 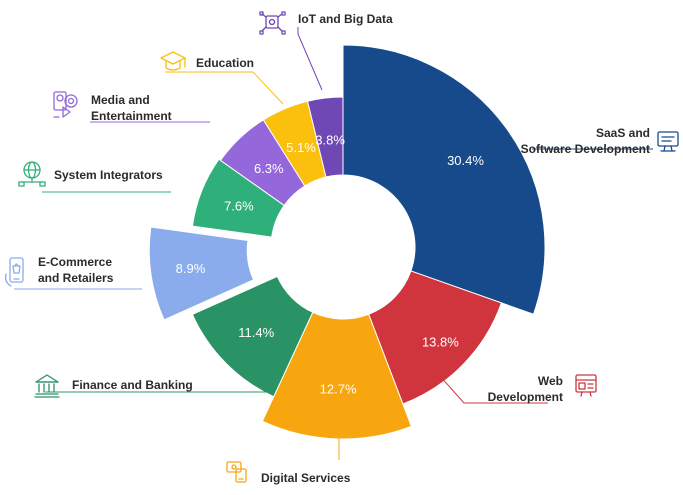 I want to click on digital-devices-icon, so click(x=236, y=472).